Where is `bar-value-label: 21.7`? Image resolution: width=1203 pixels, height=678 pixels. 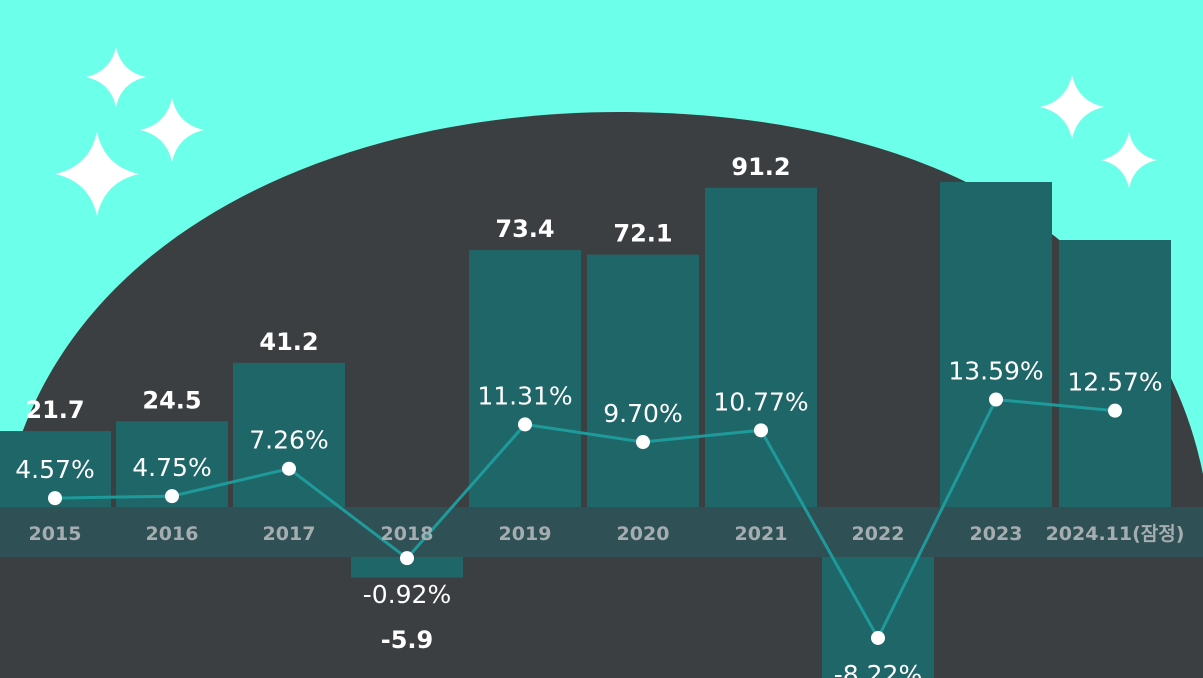 bar-value-label: 21.7 is located at coordinates (54, 410).